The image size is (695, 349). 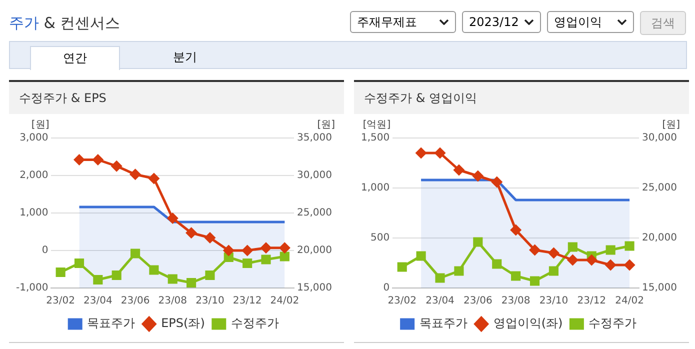 What do you see at coordinates (494, 22) in the screenshot?
I see `text: 2023/12` at bounding box center [494, 22].